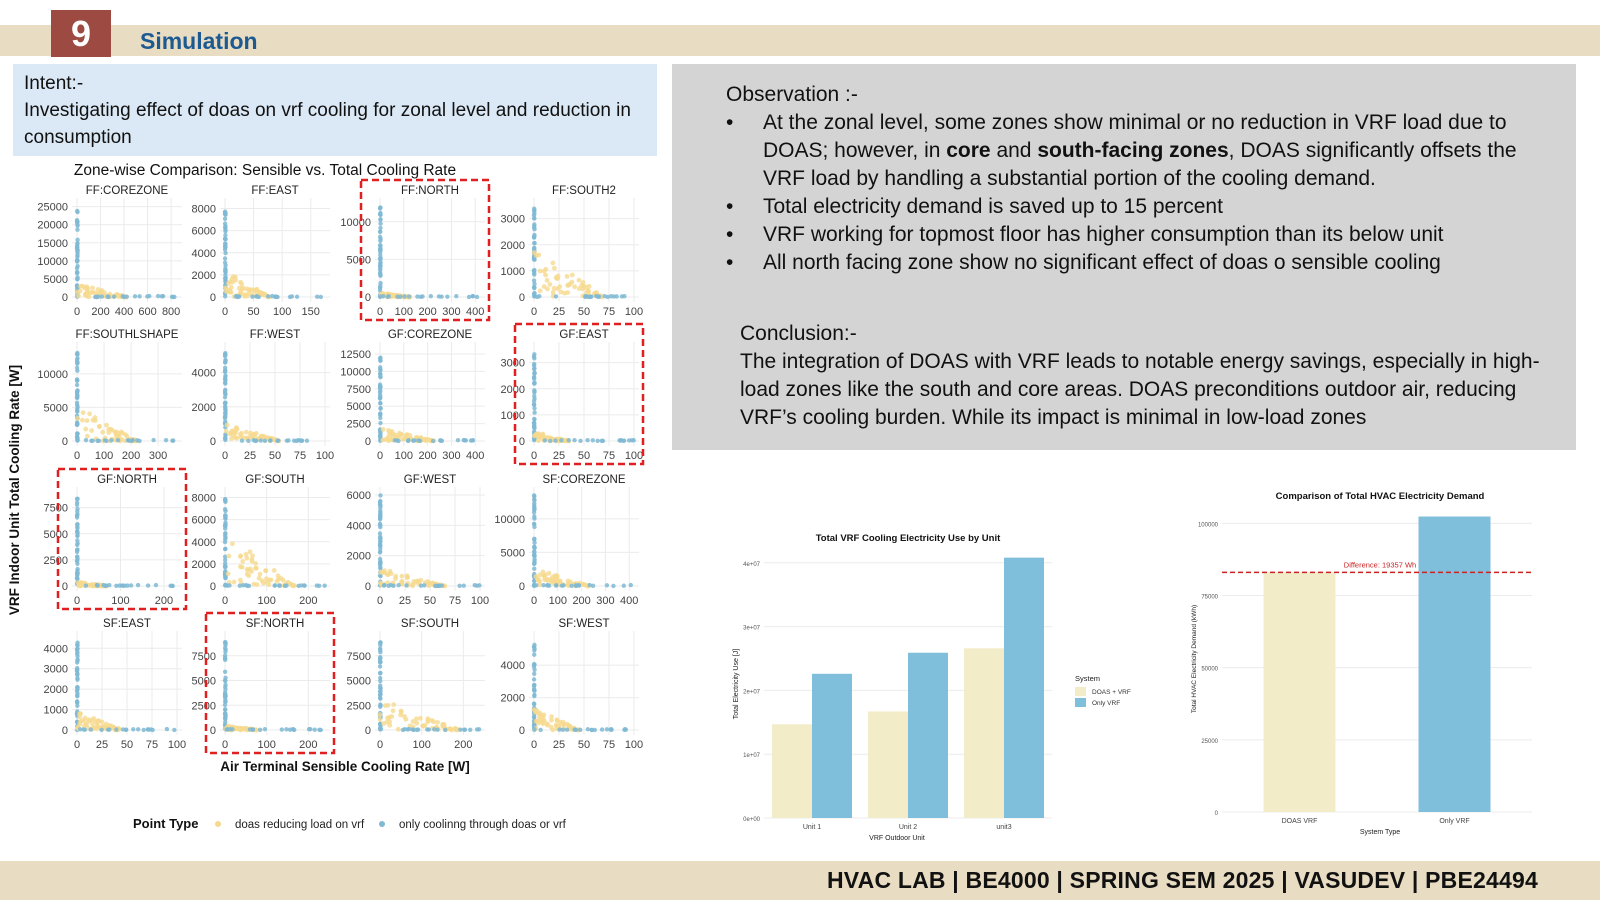 The height and width of the screenshot is (900, 1600). What do you see at coordinates (1300, 821) in the screenshot?
I see `x-tick-label: DOAS VRF` at bounding box center [1300, 821].